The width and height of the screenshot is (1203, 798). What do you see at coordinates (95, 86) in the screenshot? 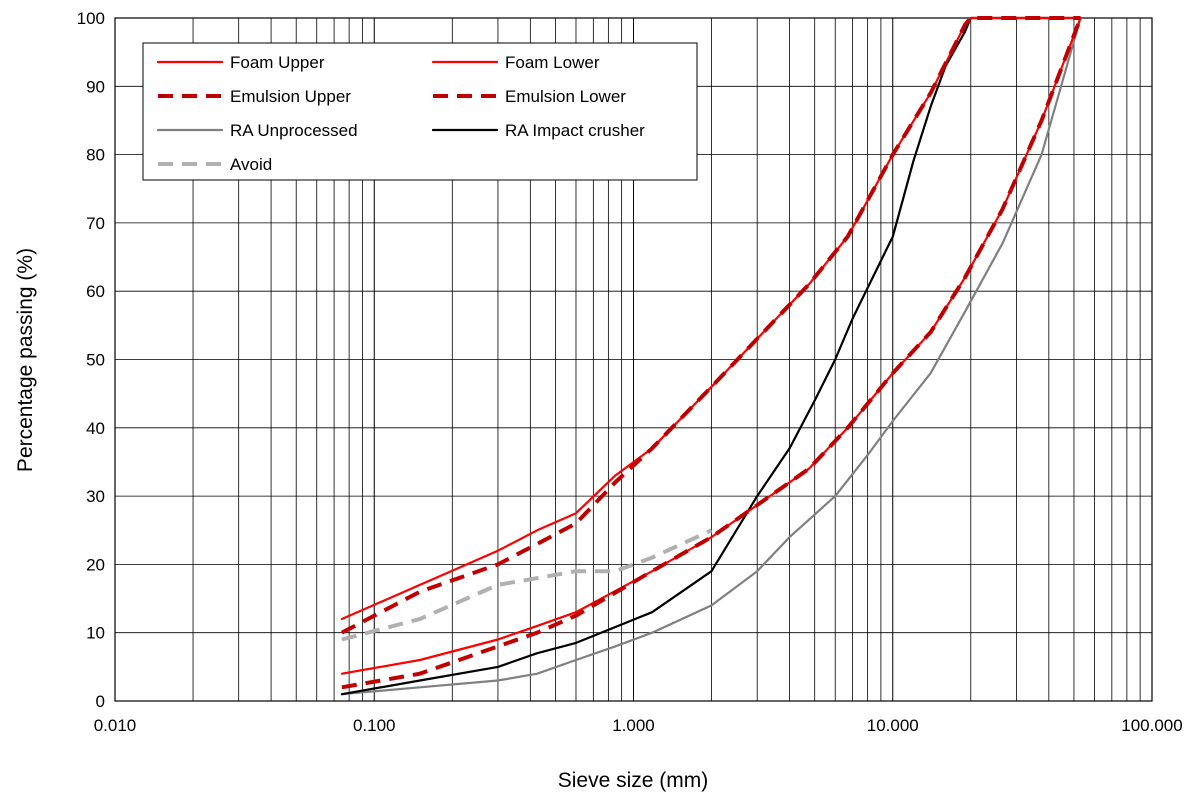
I see `y-tick-label: 90` at bounding box center [95, 86].